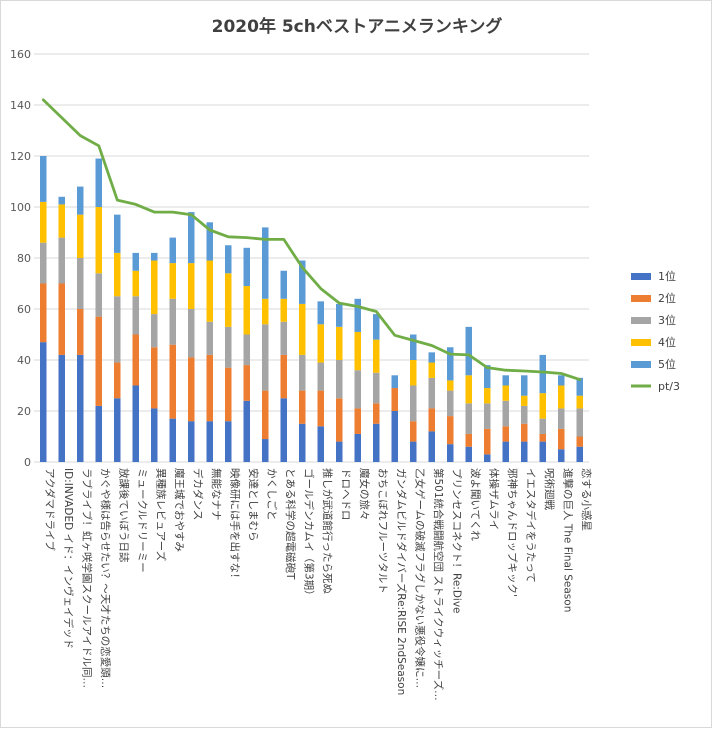  I want to click on y-tick-label: 120, so click(20, 156).